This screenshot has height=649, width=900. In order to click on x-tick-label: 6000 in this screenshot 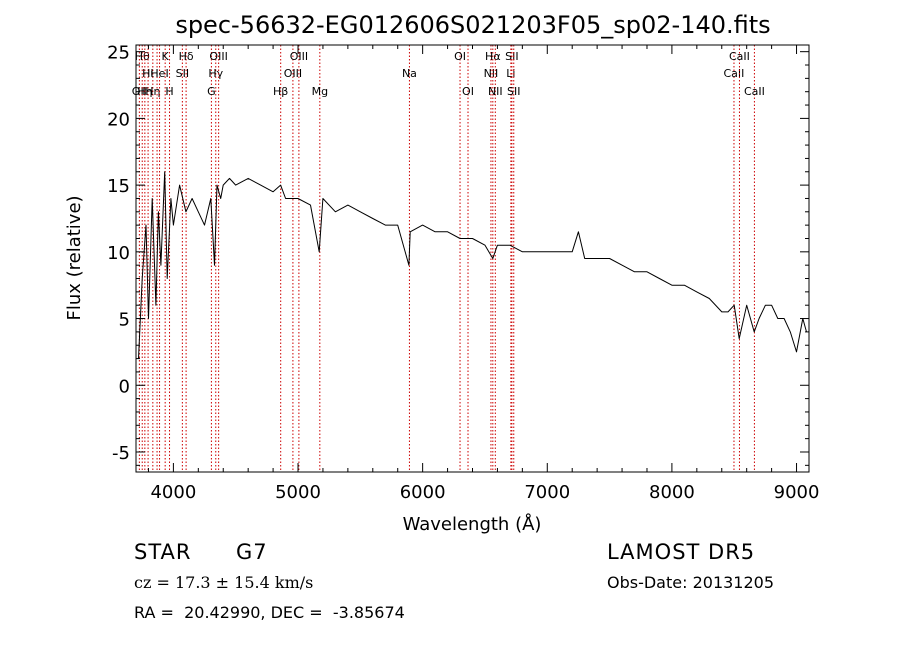, I will do `click(423, 492)`.